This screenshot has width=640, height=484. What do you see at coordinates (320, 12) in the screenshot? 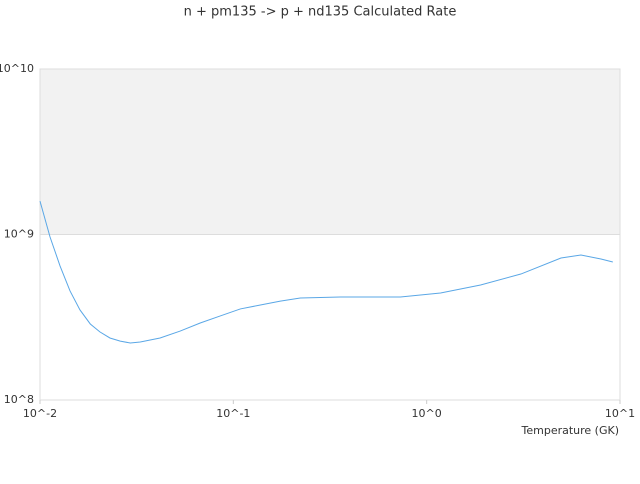
I see `chart-title: n + pm135 -> p + nd135 Calculated Rate` at bounding box center [320, 12].